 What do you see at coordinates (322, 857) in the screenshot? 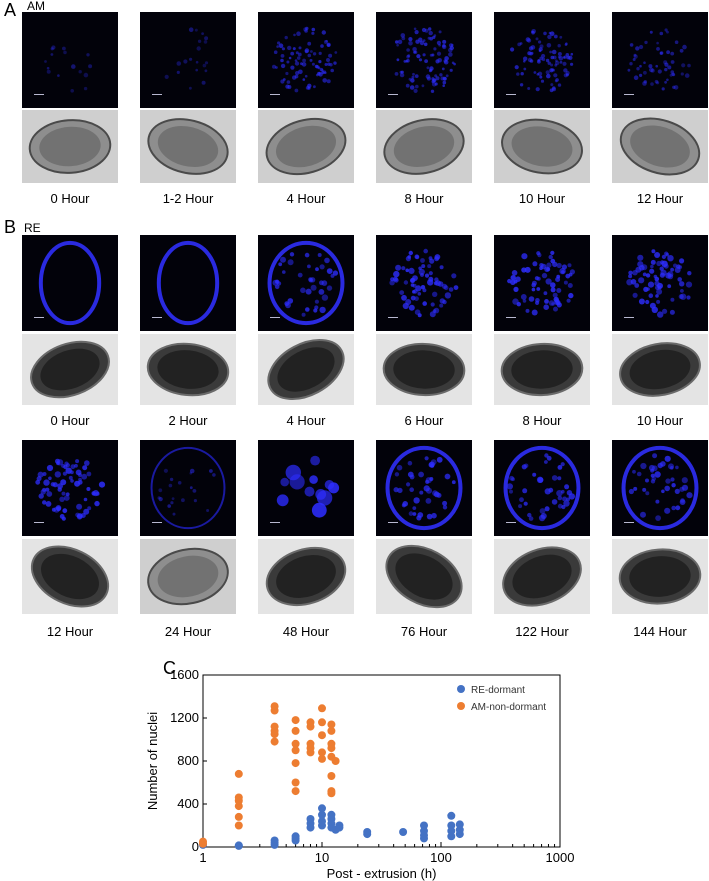
I see `x-tick-label: 10` at bounding box center [322, 857].